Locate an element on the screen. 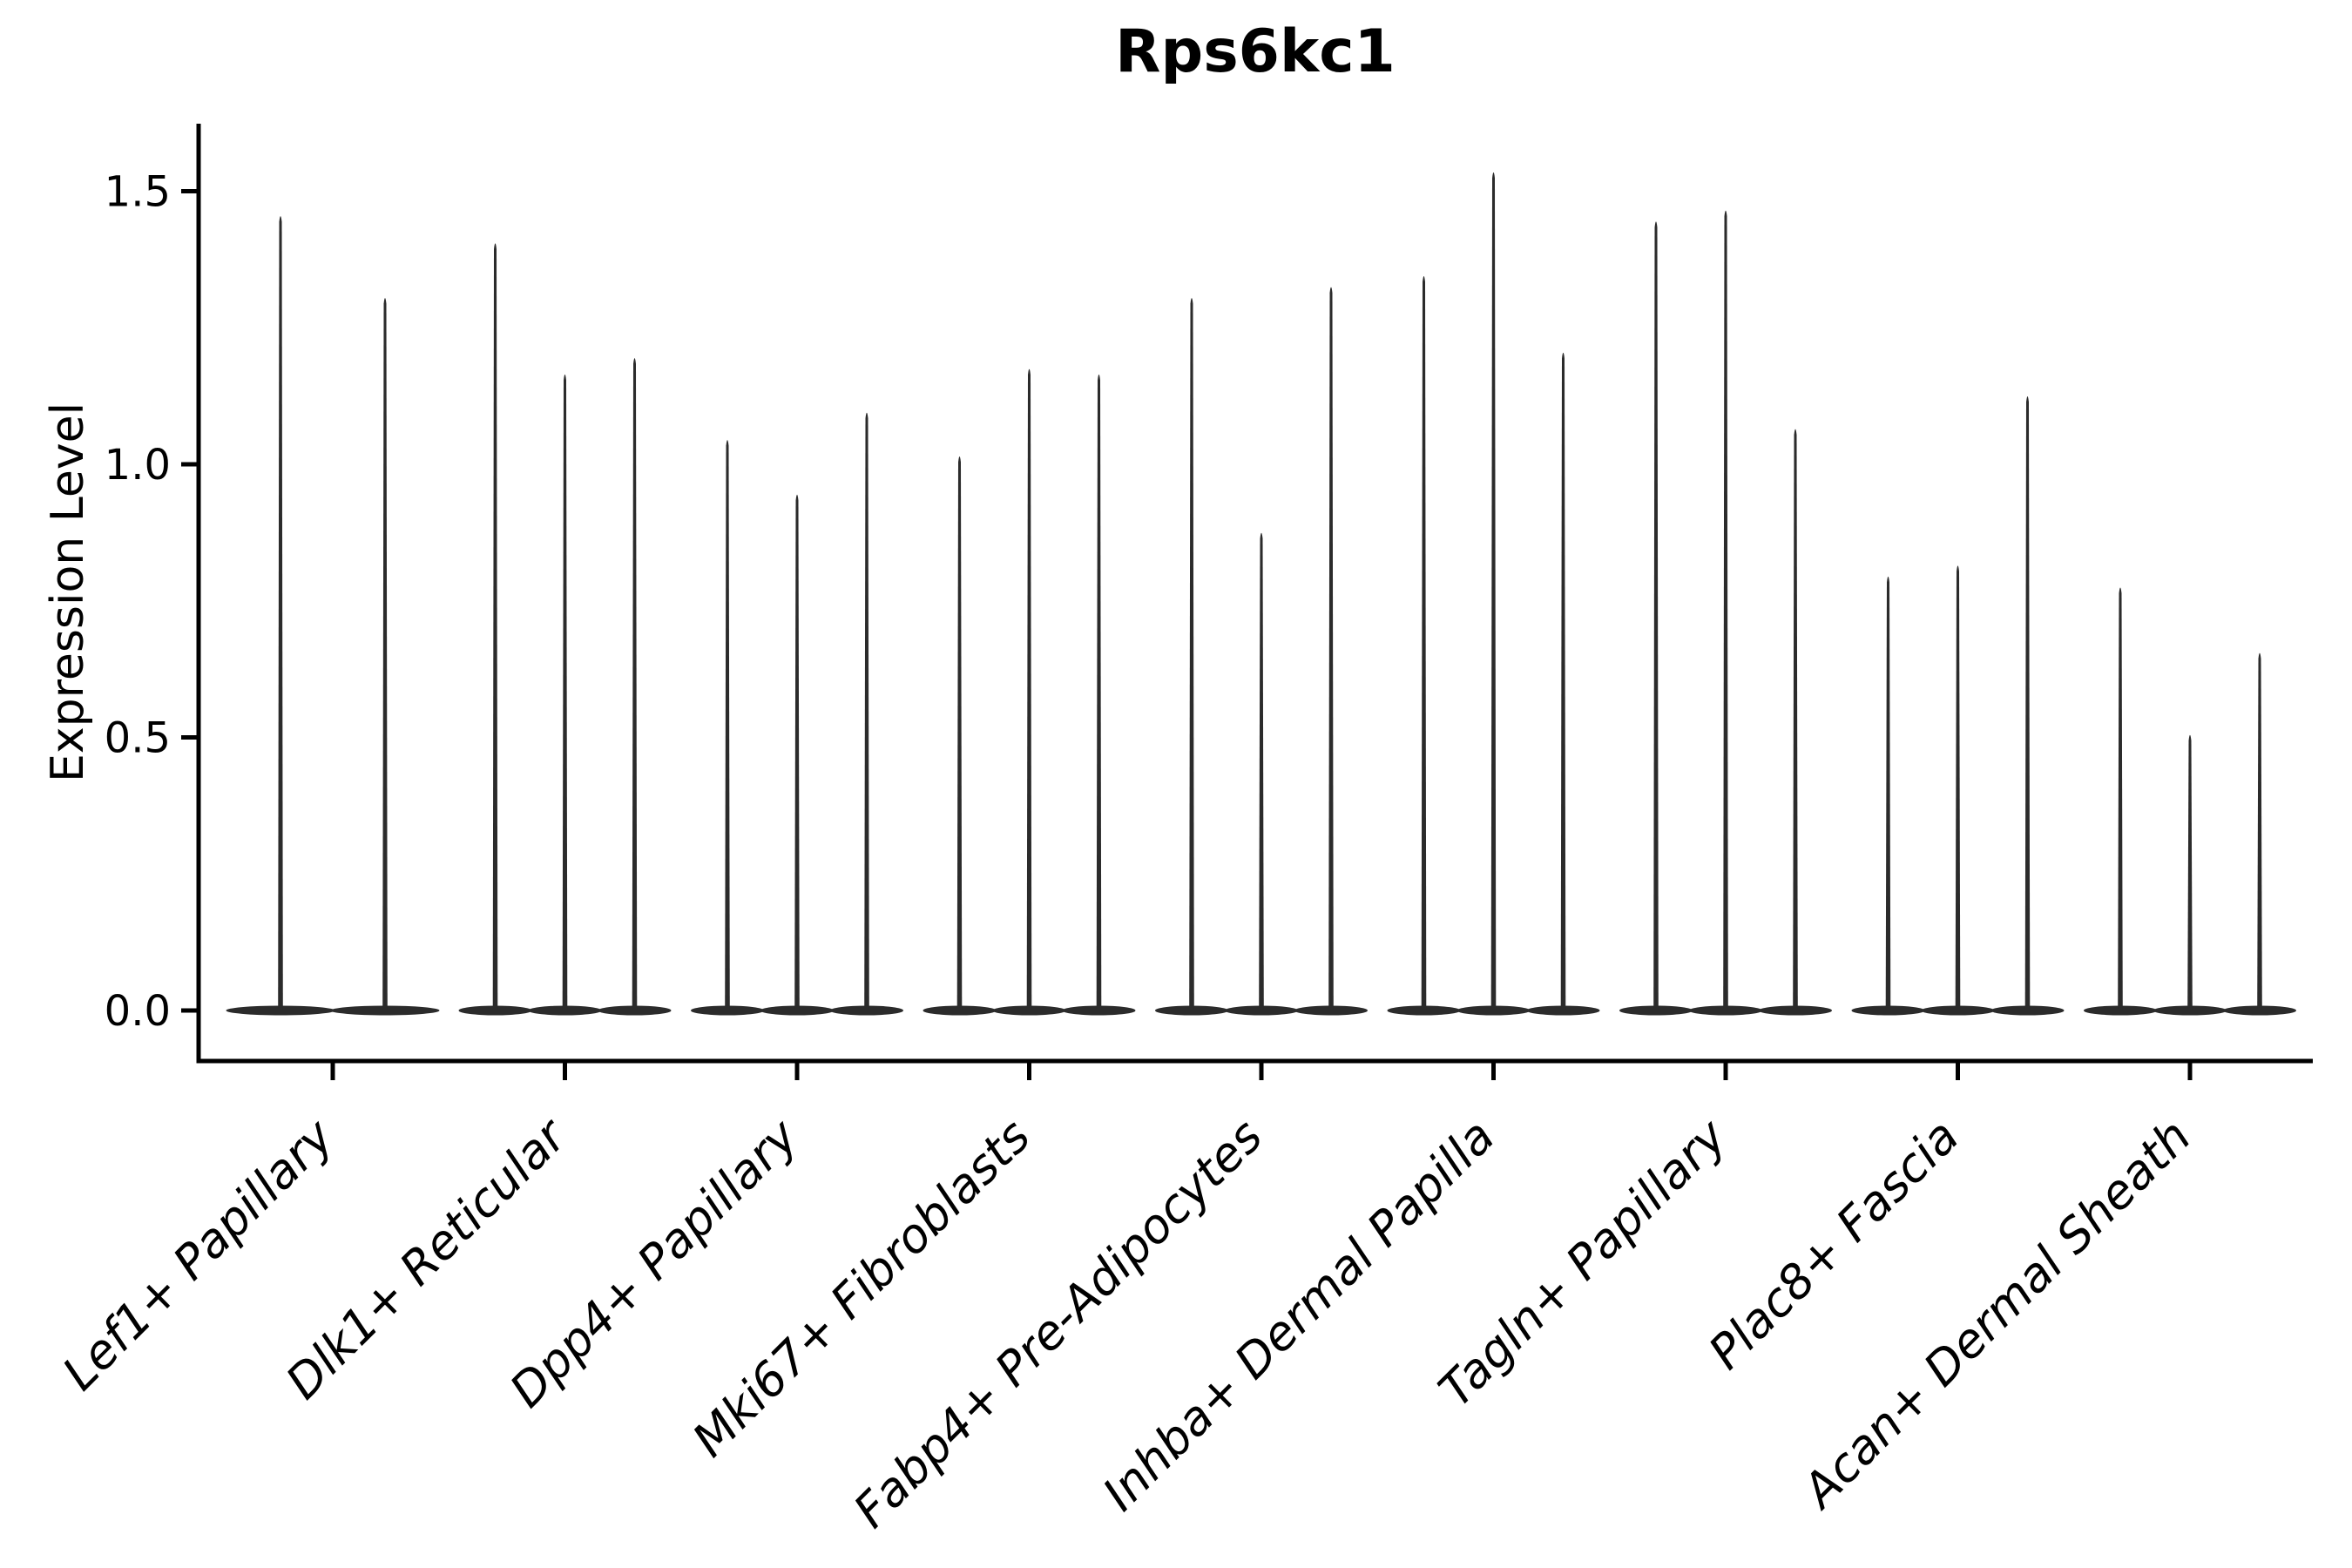  chart-title: Rps6kc1 is located at coordinates (1255, 52).